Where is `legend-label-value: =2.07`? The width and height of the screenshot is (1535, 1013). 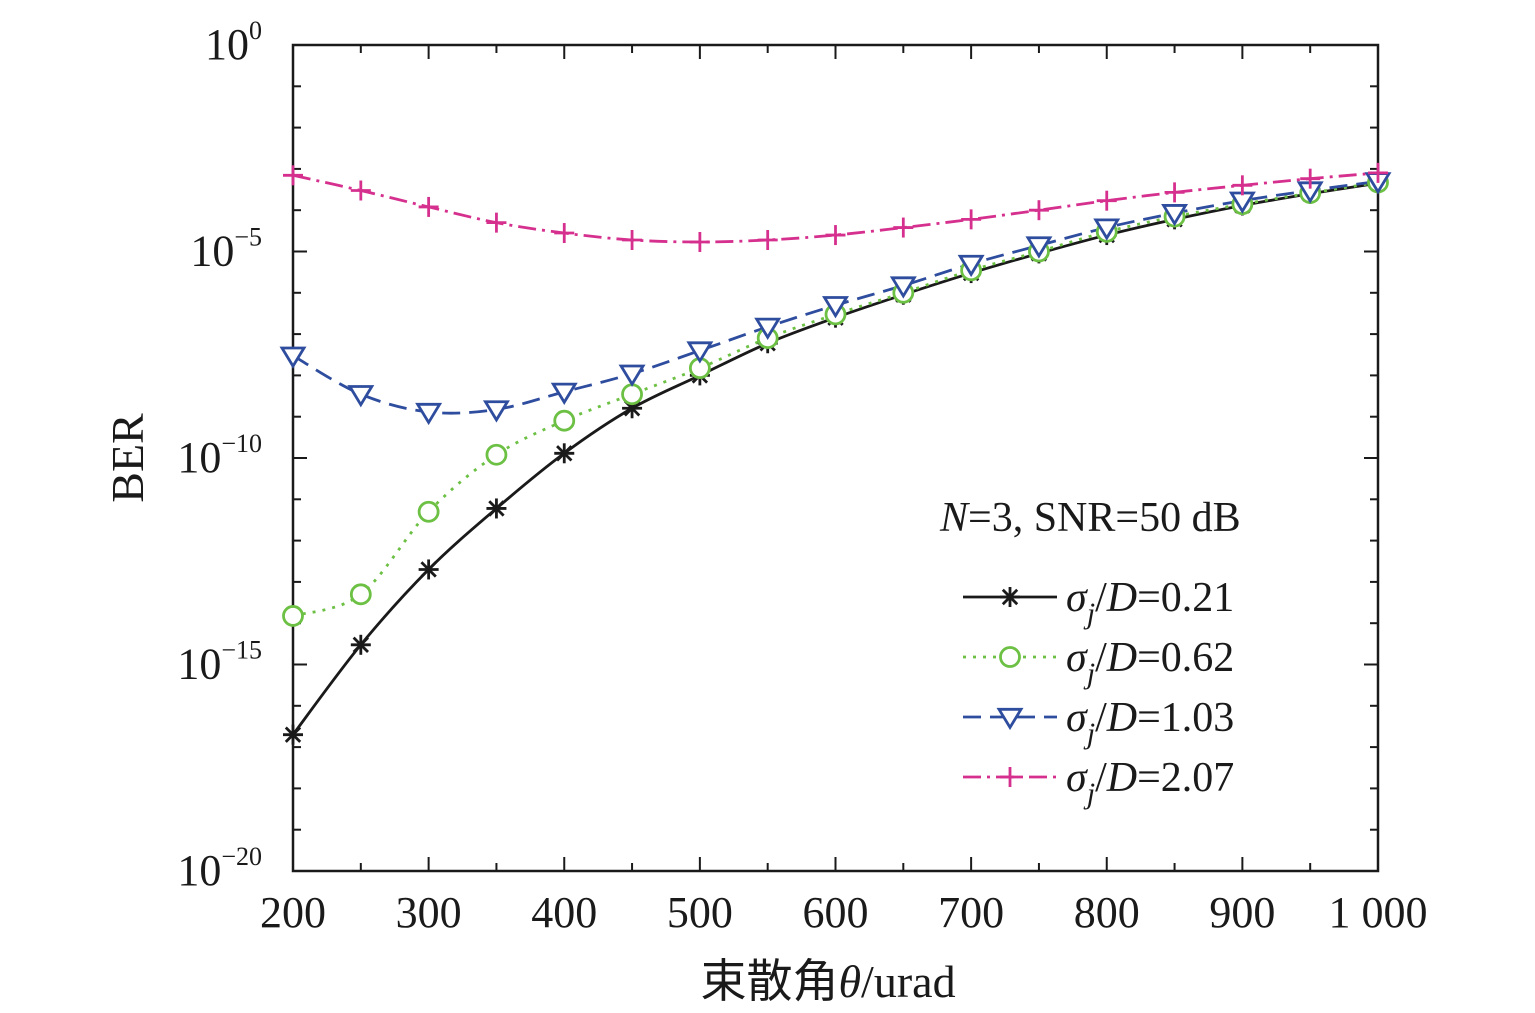
legend-label-value: =2.07 is located at coordinates (1185, 778).